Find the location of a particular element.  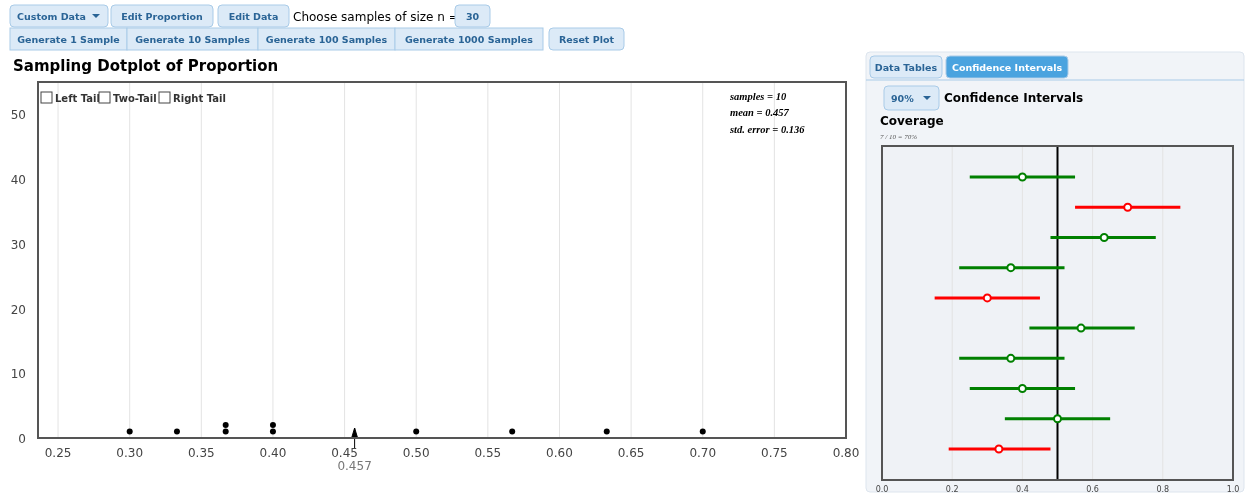

text: Generate 10 Samples is located at coordinates (193, 39).